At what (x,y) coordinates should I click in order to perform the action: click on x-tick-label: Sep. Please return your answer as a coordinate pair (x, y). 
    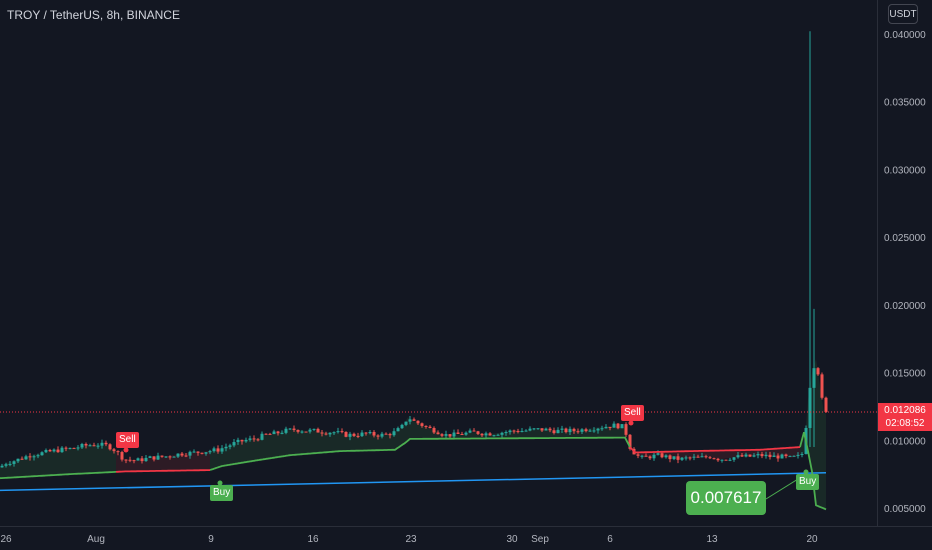
    Looking at the image, I should click on (540, 539).